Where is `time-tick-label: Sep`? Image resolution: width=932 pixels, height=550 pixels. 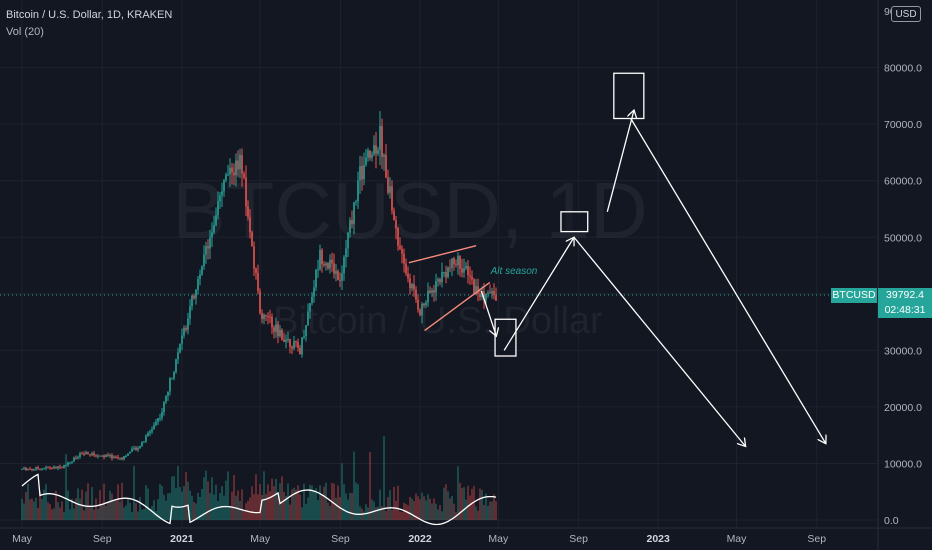
time-tick-label: Sep is located at coordinates (578, 539).